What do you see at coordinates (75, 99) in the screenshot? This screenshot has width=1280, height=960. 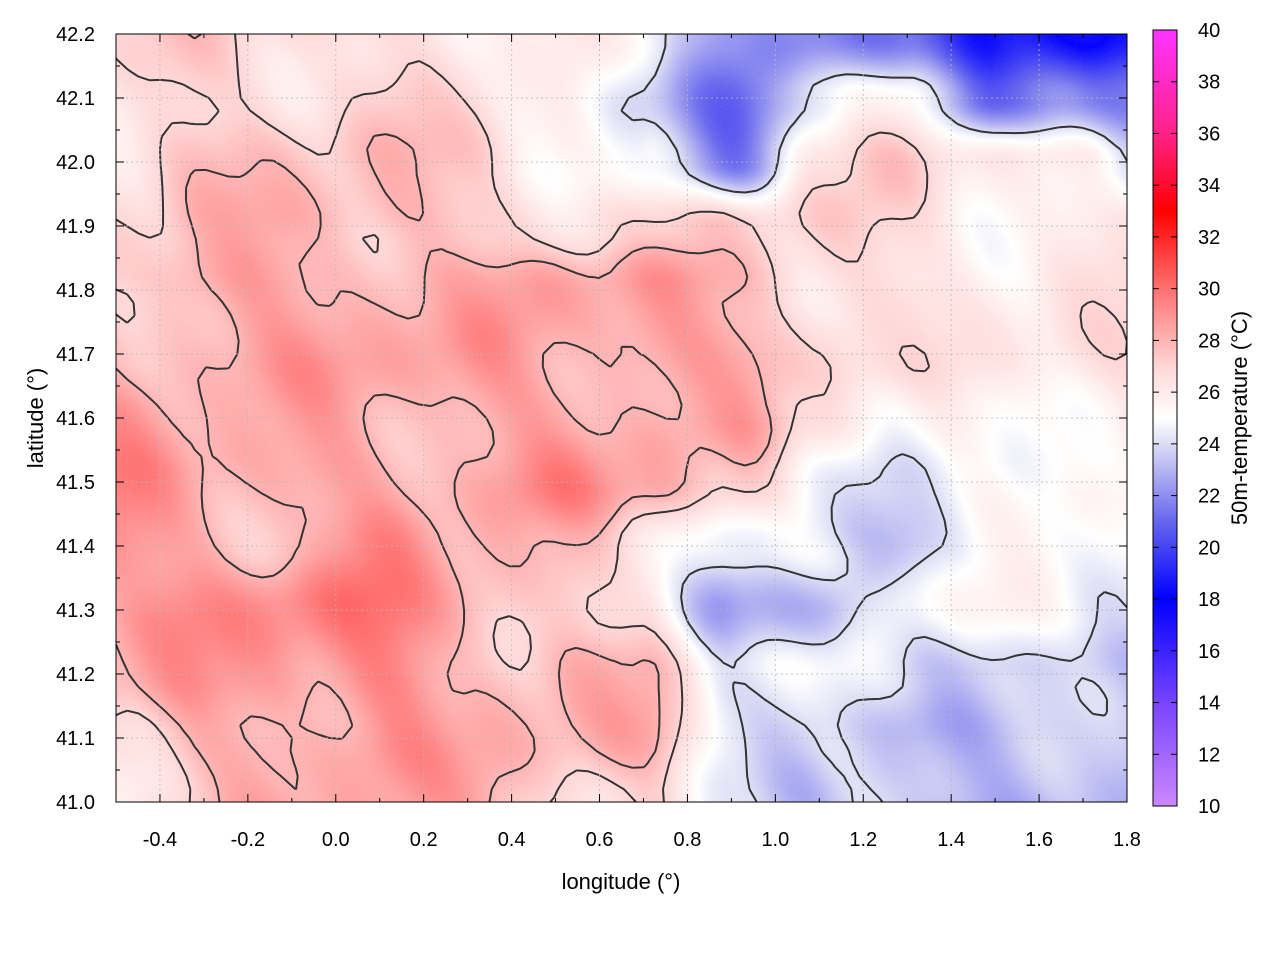 I see `y-tick-label: 42.1` at bounding box center [75, 99].